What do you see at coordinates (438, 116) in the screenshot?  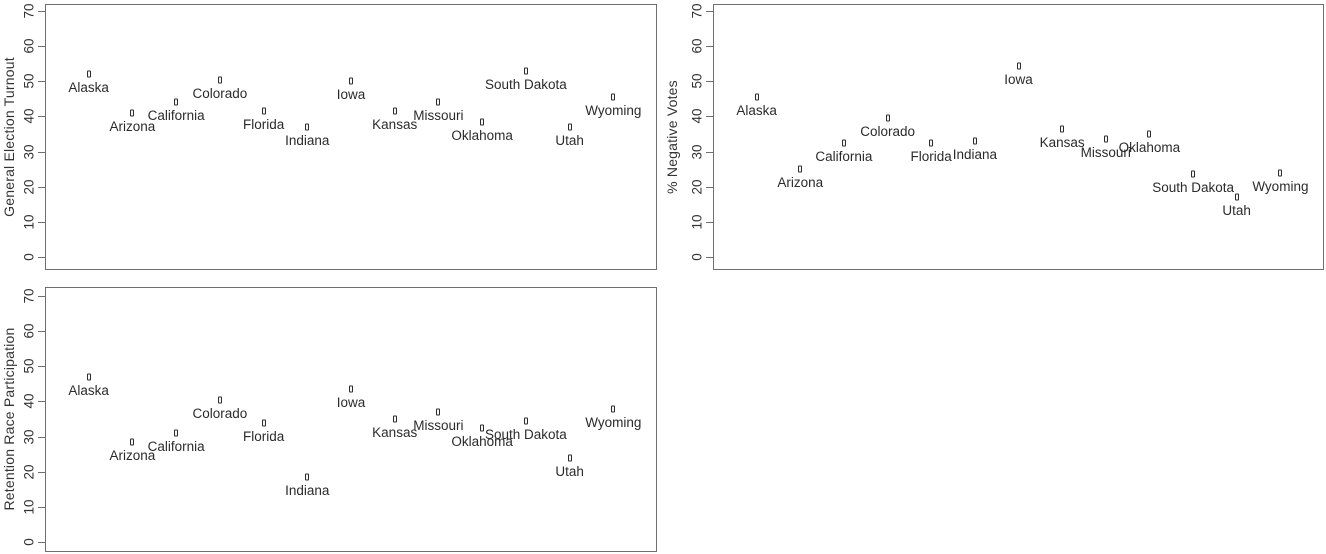 I see `point-label-missouri: Missouri` at bounding box center [438, 116].